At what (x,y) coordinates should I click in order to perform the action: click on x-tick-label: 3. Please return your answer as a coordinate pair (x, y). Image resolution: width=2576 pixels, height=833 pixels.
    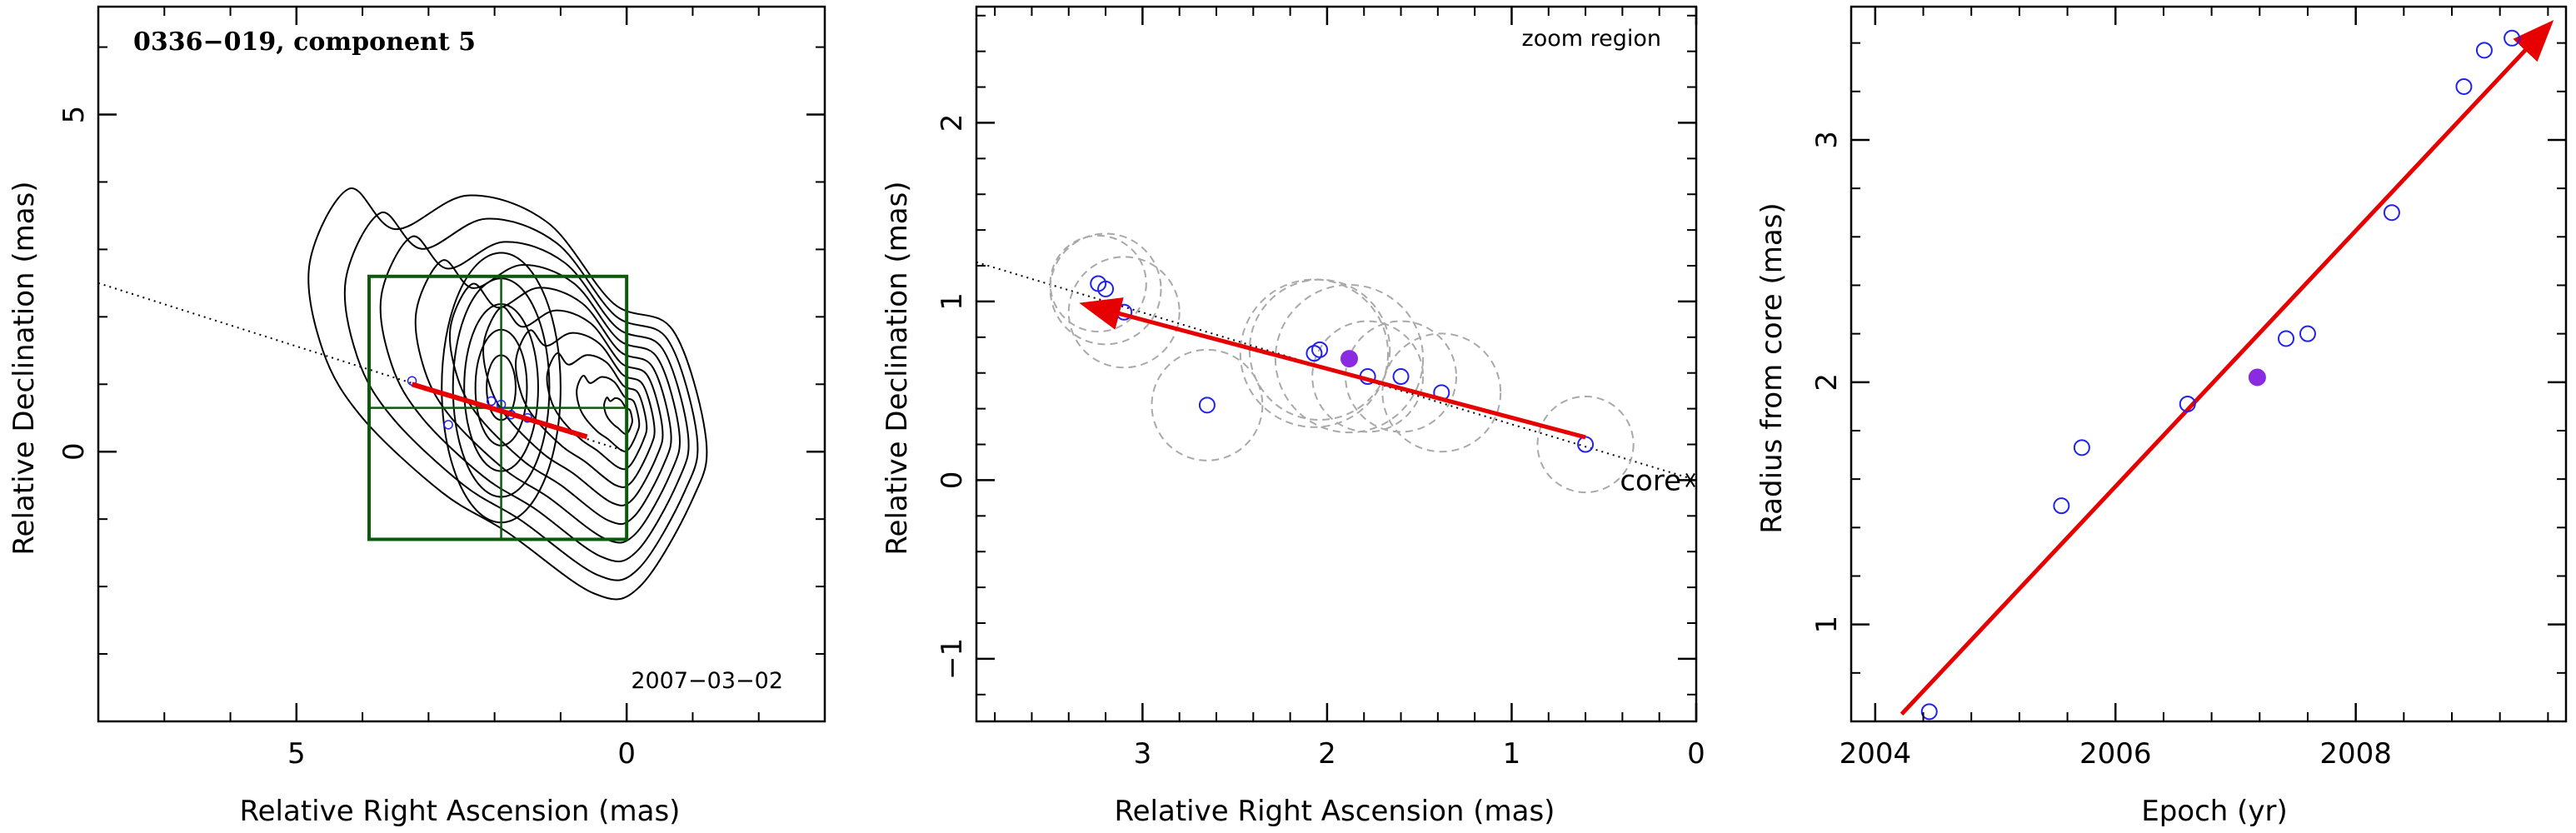
    Looking at the image, I should click on (1143, 754).